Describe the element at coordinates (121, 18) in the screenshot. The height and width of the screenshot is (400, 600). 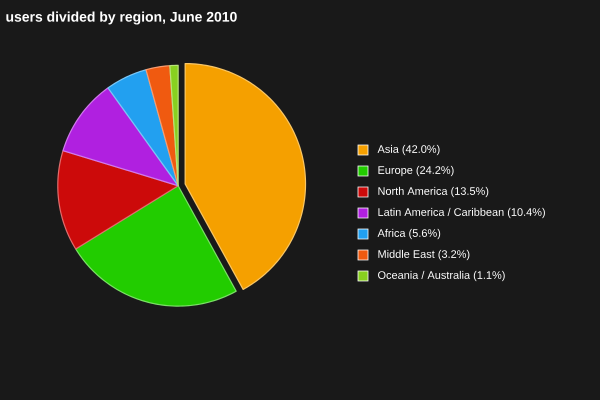
I see `chart-title: users divided by region, June 2010` at that location.